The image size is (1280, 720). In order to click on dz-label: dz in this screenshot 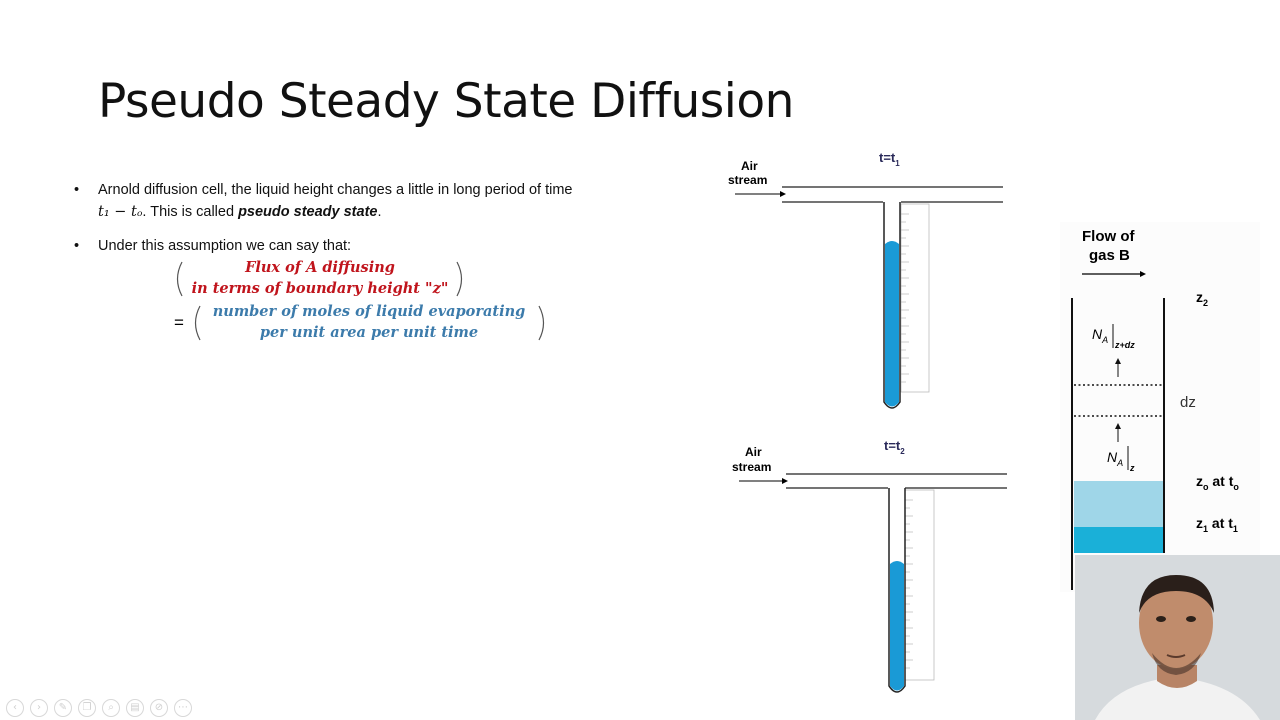, I will do `click(1188, 402)`.